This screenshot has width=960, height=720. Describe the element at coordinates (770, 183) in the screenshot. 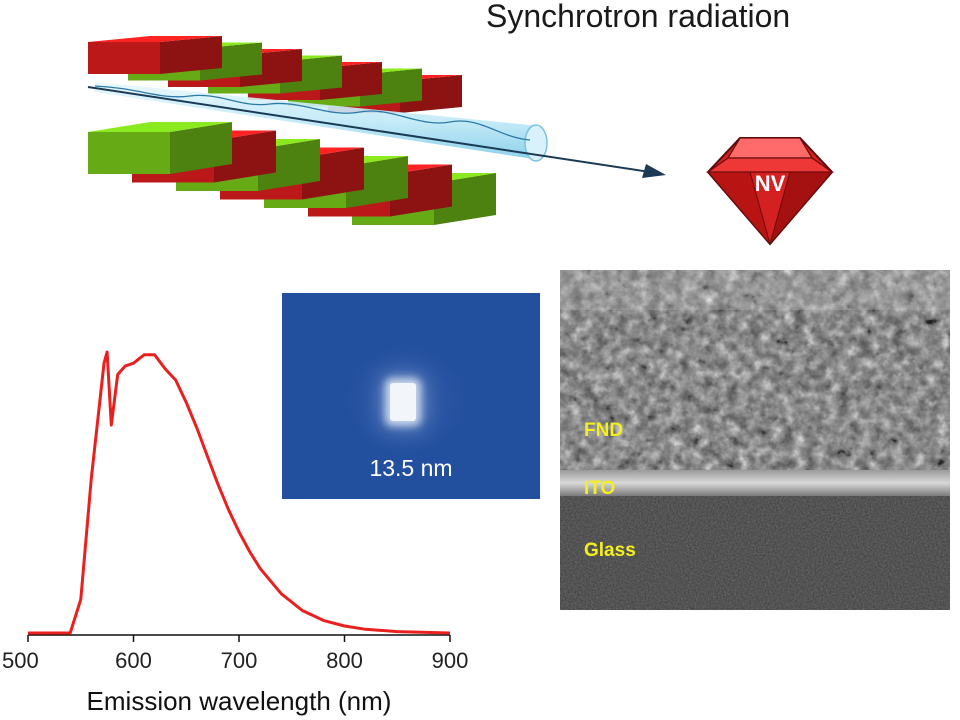

I see `gem-label: NV` at that location.